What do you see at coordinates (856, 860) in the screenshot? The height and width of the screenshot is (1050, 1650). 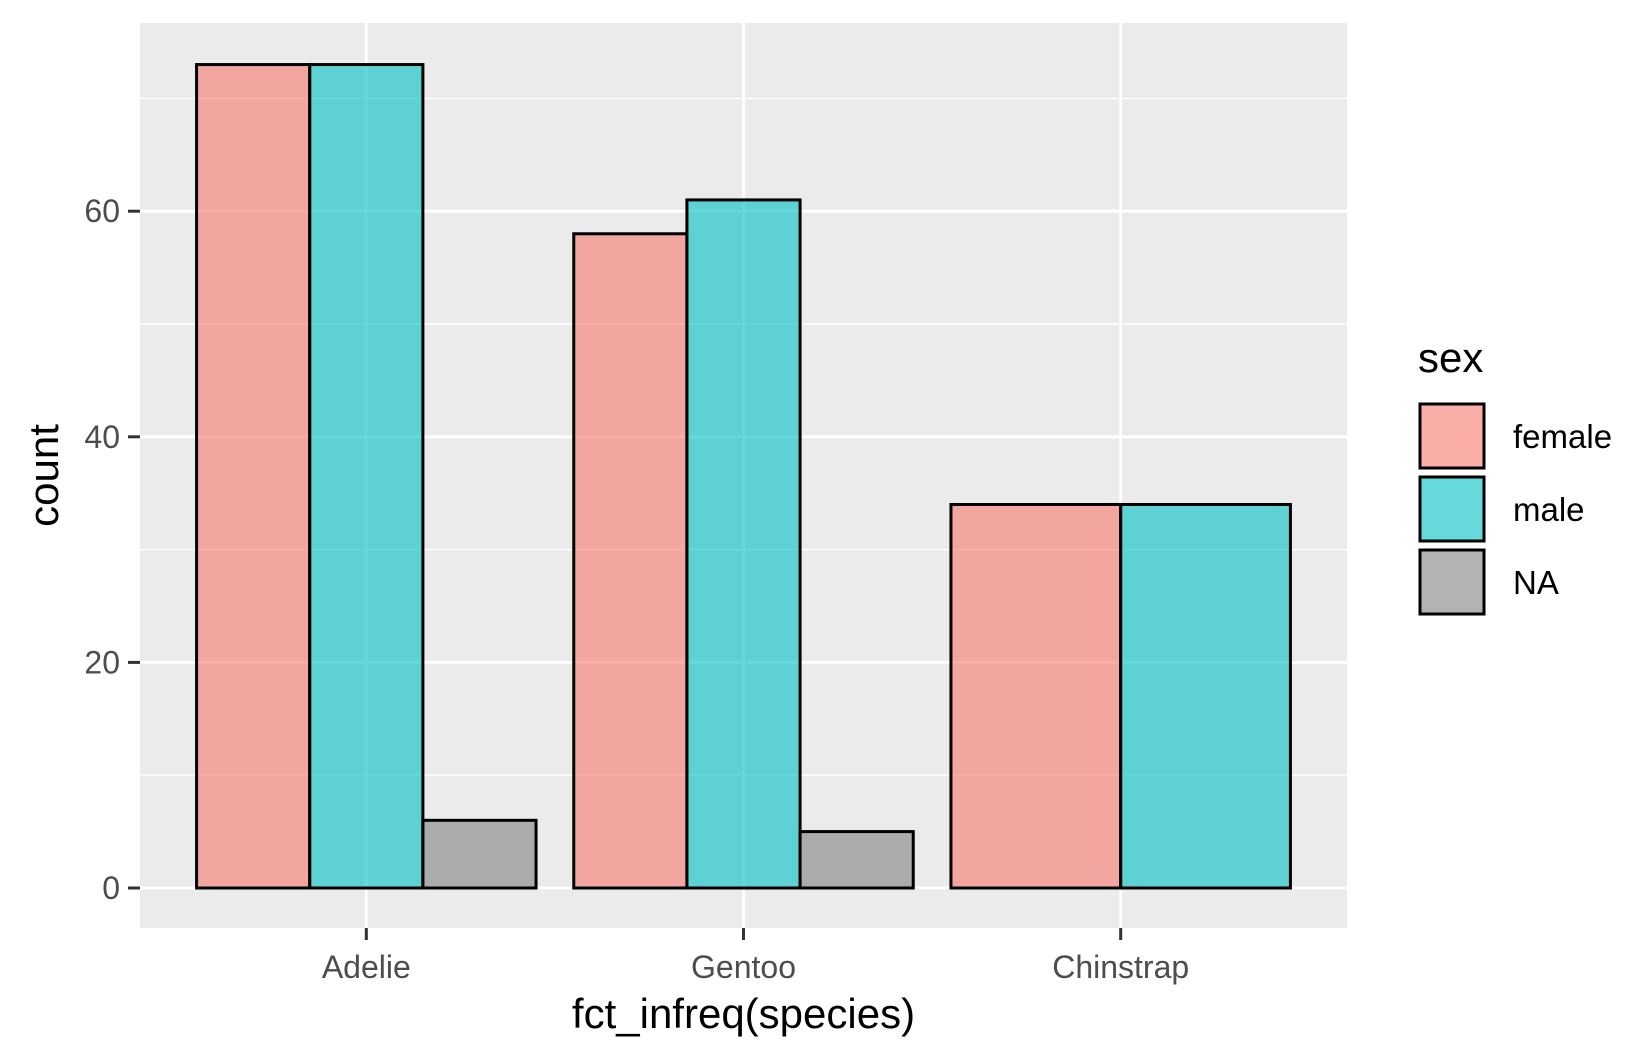 I see `bar-gentoo-na` at bounding box center [856, 860].